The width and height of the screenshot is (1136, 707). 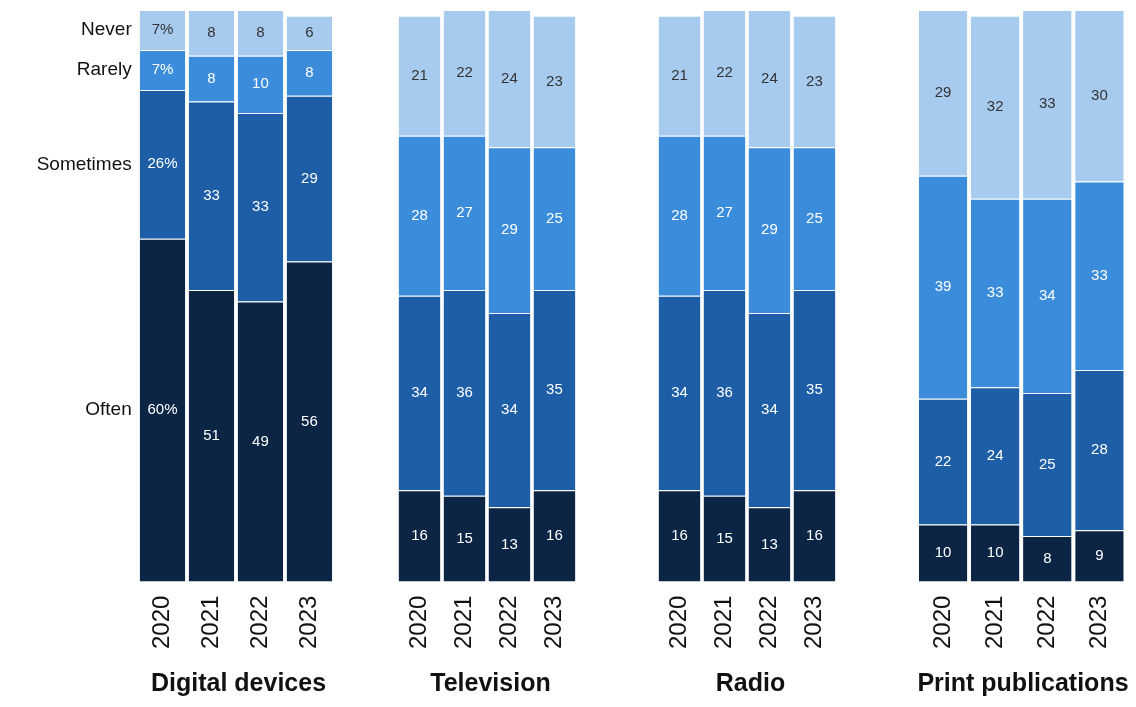 What do you see at coordinates (162, 409) in the screenshot?
I see `data-label: 60%` at bounding box center [162, 409].